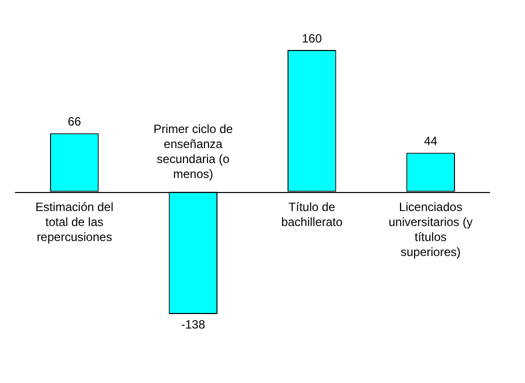  I want to click on x-tick-label: Licenciados universitarios (y títulos superiores), so click(430, 230).